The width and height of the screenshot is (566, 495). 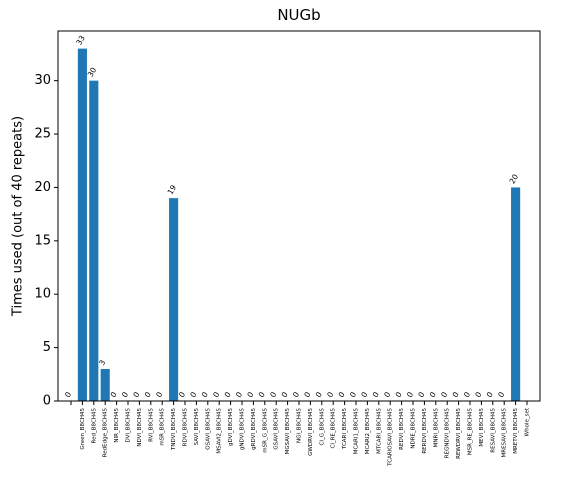 What do you see at coordinates (514, 178) in the screenshot?
I see `value-label: 20` at bounding box center [514, 178].